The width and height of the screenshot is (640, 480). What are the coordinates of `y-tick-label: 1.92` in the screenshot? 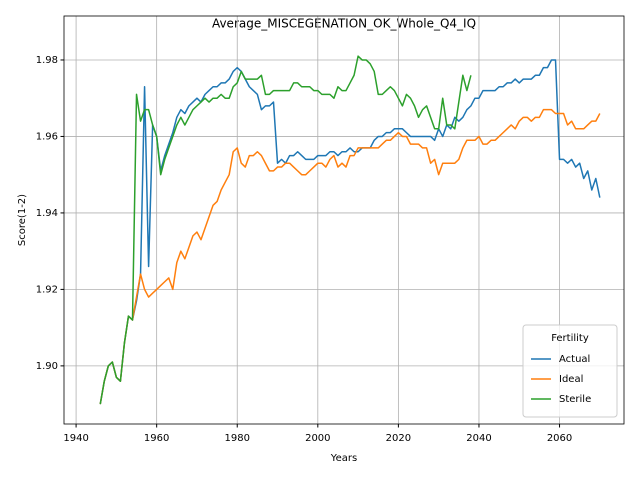 It's located at (47, 289).